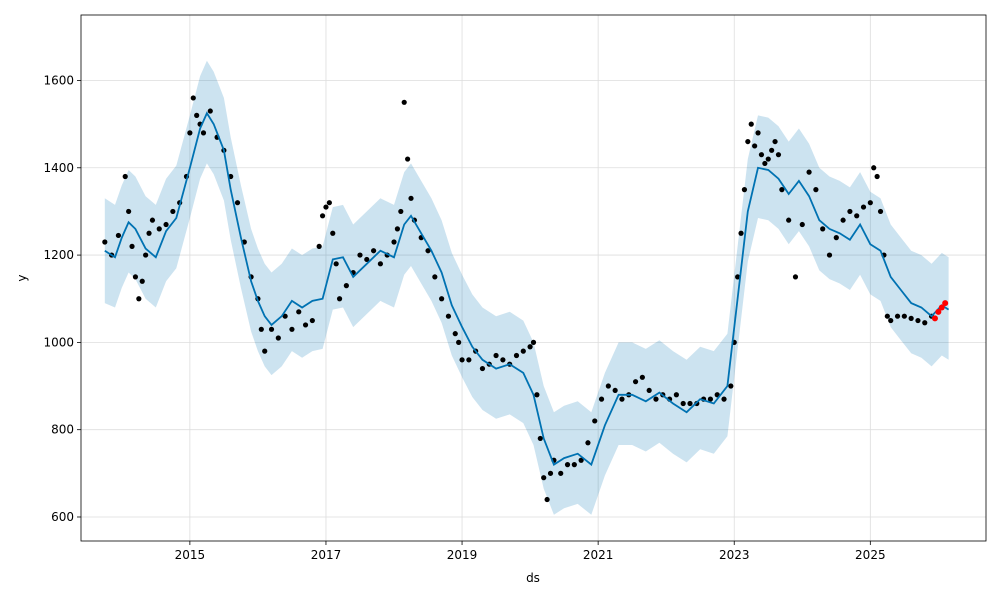 Image resolution: width=1000 pixels, height=600 pixels. Describe the element at coordinates (22, 277) in the screenshot. I see `y-axis-label: y` at that location.